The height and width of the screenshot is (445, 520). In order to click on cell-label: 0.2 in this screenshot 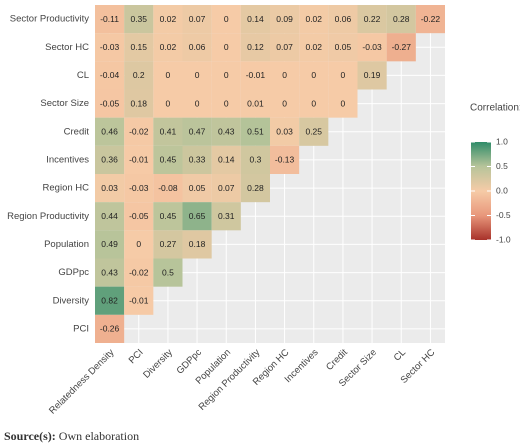, I will do `click(139, 75)`.